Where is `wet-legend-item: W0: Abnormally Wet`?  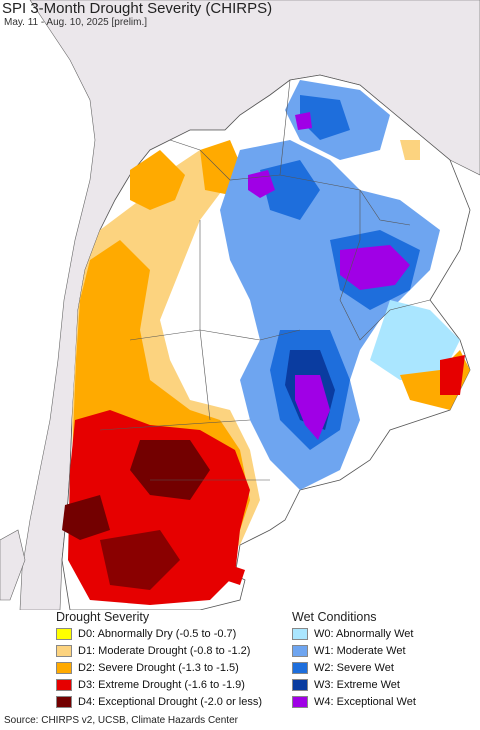
wet-legend-item: W0: Abnormally Wet is located at coordinates (352, 633).